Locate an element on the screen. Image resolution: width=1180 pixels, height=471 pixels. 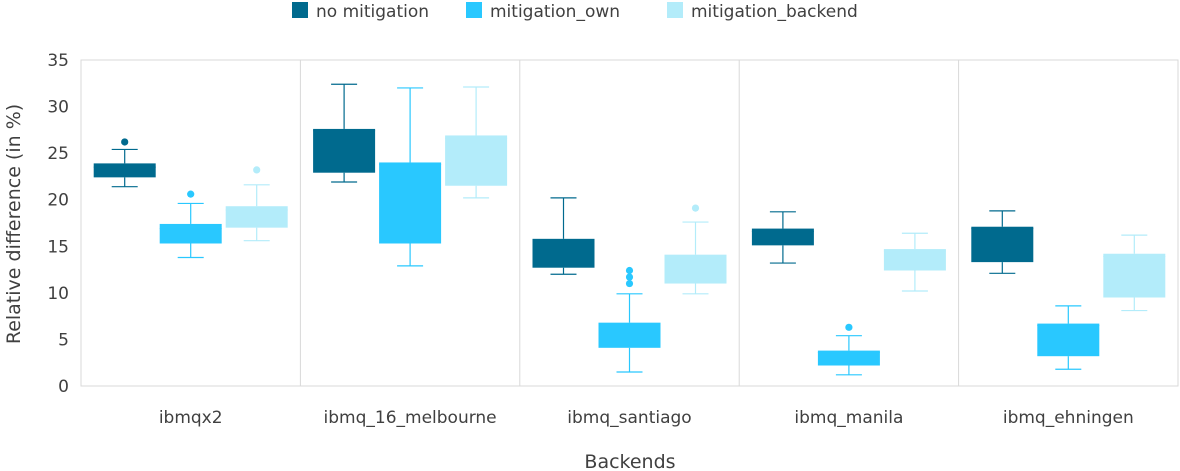
box-no-mitigation-ibmqx2 is located at coordinates (124, 163).